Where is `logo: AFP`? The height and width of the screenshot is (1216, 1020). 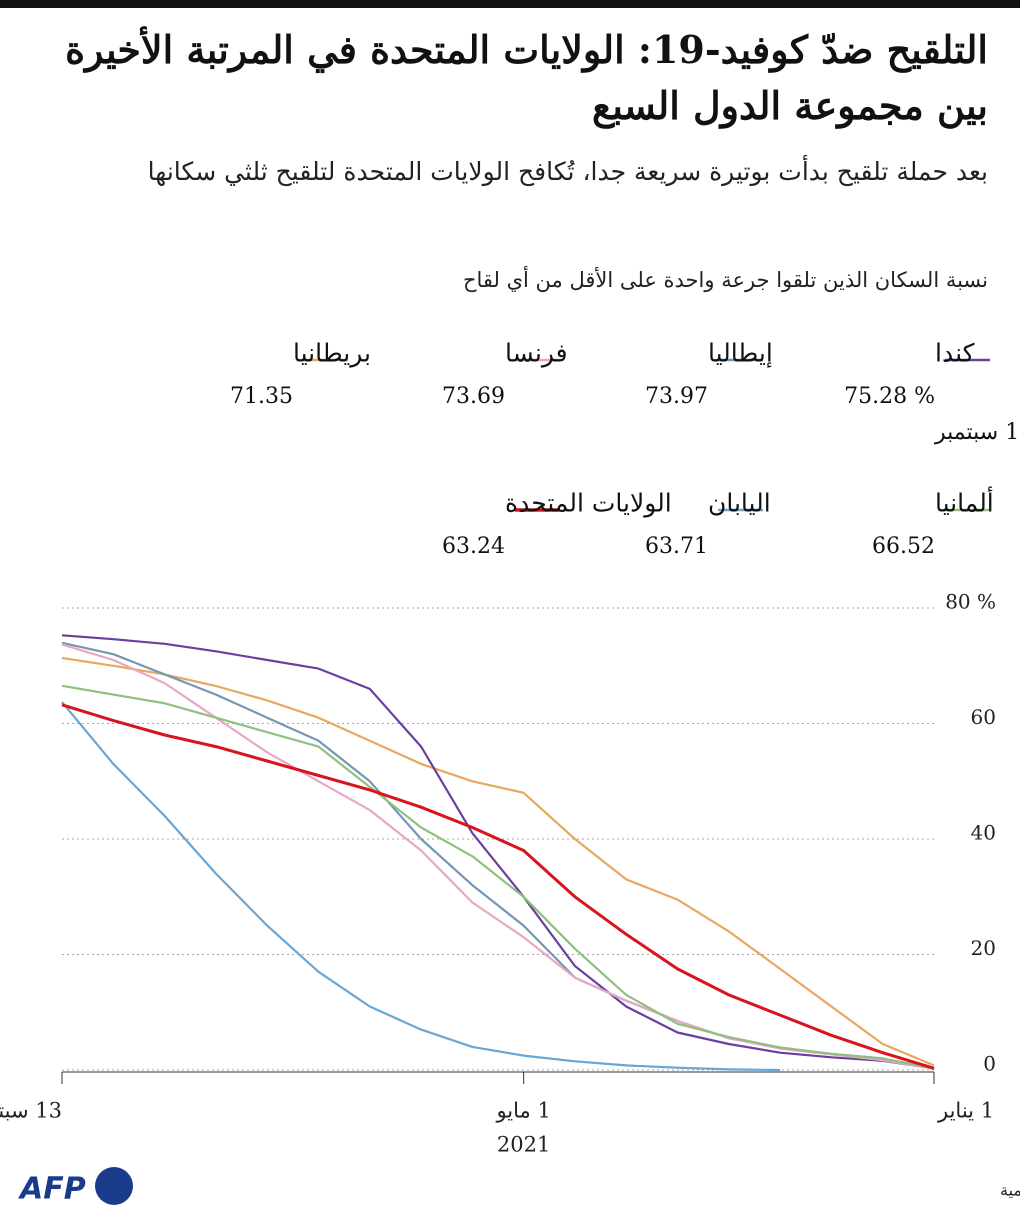 logo: AFP is located at coordinates (52, 1189).